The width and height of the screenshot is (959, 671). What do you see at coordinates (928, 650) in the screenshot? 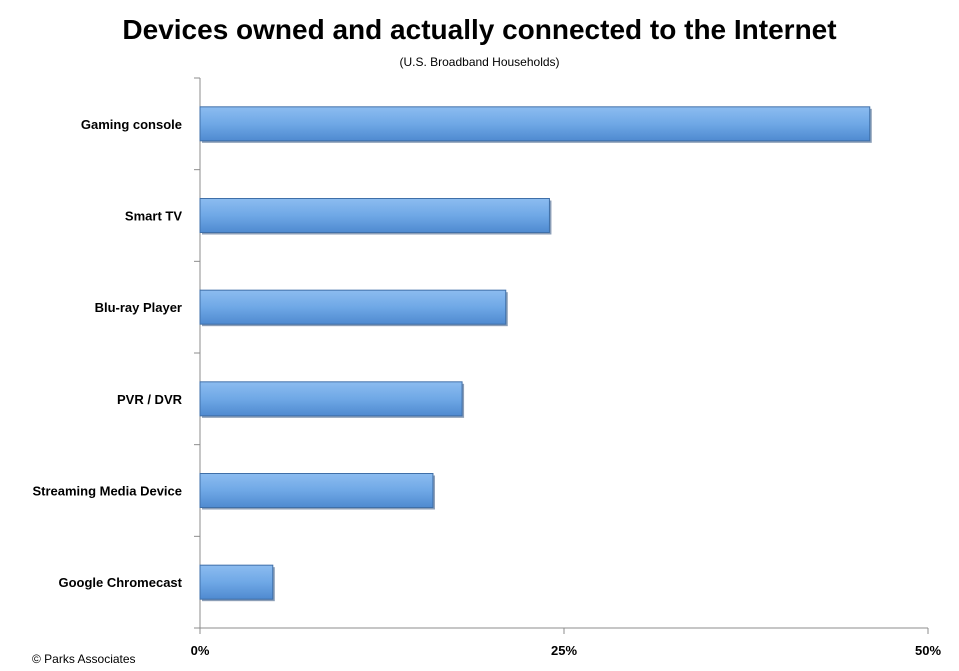
I see `x-tick-label: 50%` at bounding box center [928, 650].